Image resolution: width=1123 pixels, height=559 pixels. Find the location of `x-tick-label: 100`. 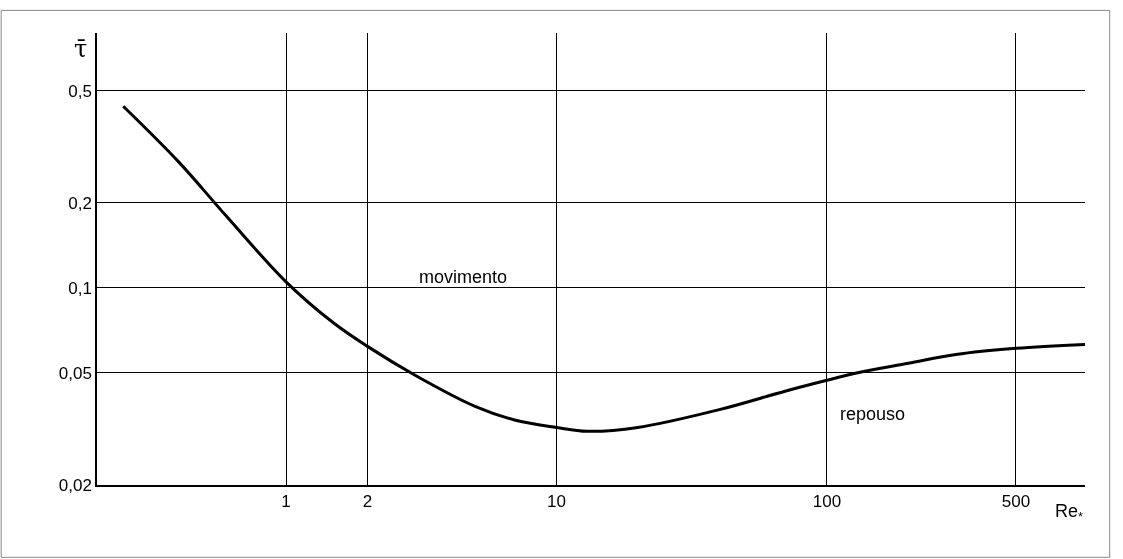

x-tick-label: 100 is located at coordinates (827, 502).